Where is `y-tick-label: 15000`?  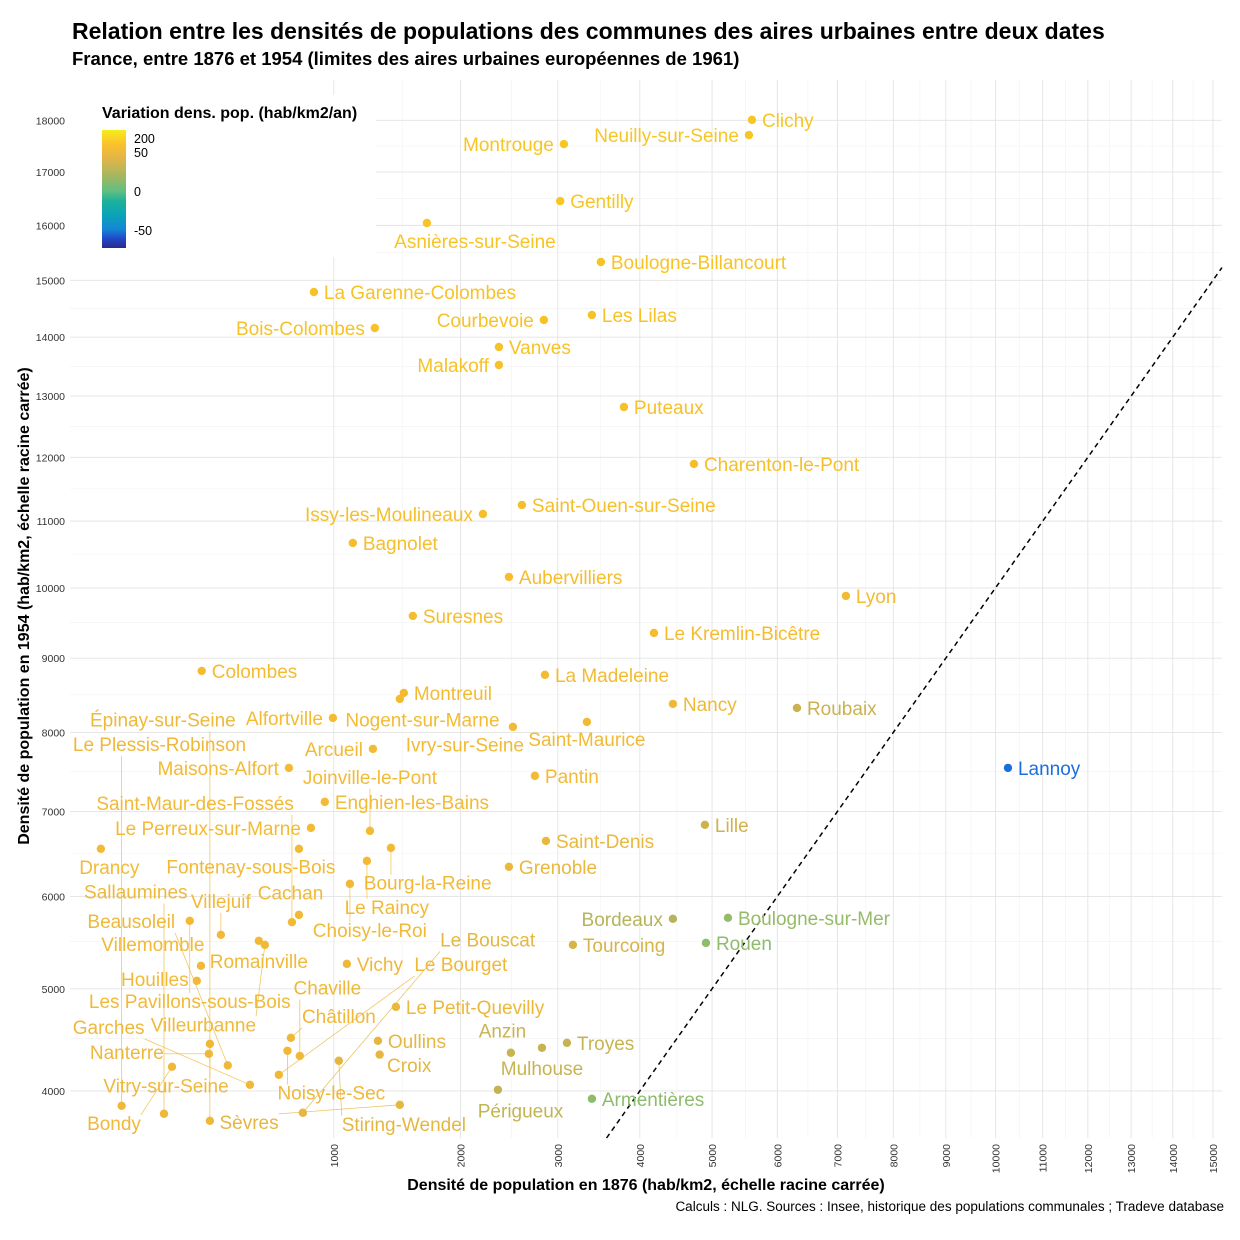
y-tick-label: 15000 is located at coordinates (50, 281).